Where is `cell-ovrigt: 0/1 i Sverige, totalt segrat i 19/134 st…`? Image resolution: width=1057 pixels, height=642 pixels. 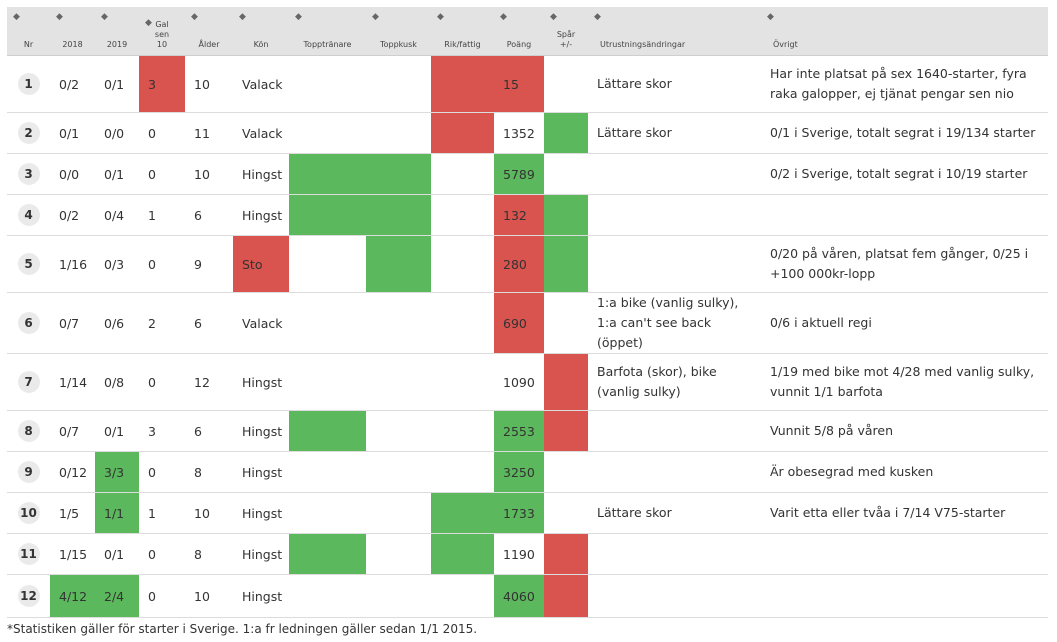
cell-ovrigt: 0/1 i Sverige, totalt segrat i 19/134 st… is located at coordinates (904, 133).